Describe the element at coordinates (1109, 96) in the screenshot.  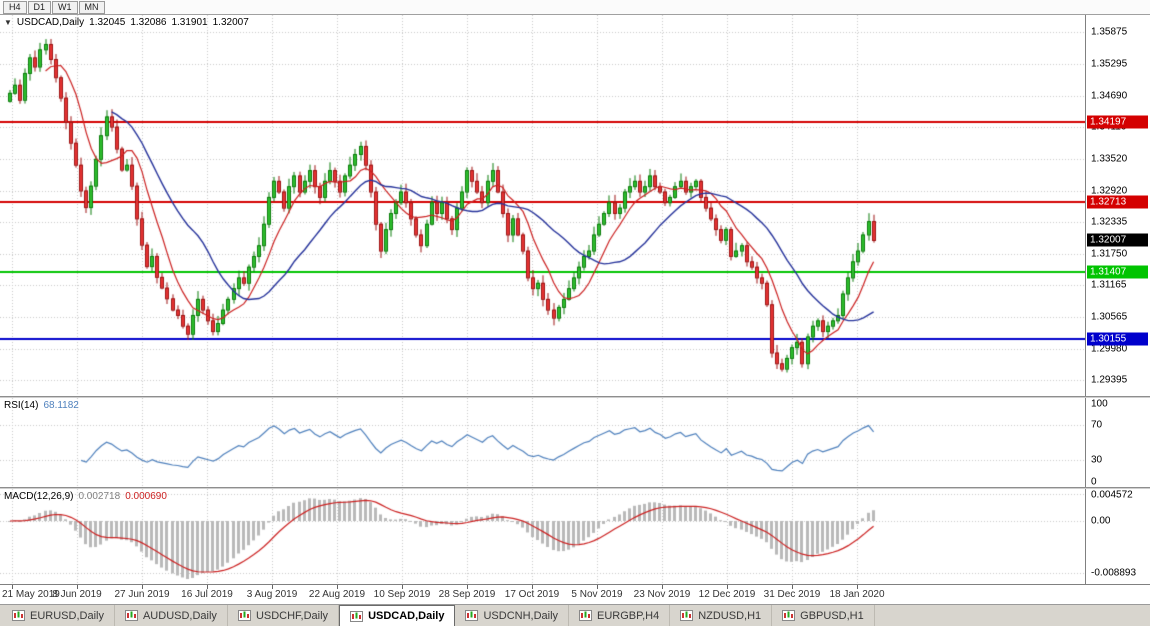
I see `price-axis-label: 1.34690` at that location.